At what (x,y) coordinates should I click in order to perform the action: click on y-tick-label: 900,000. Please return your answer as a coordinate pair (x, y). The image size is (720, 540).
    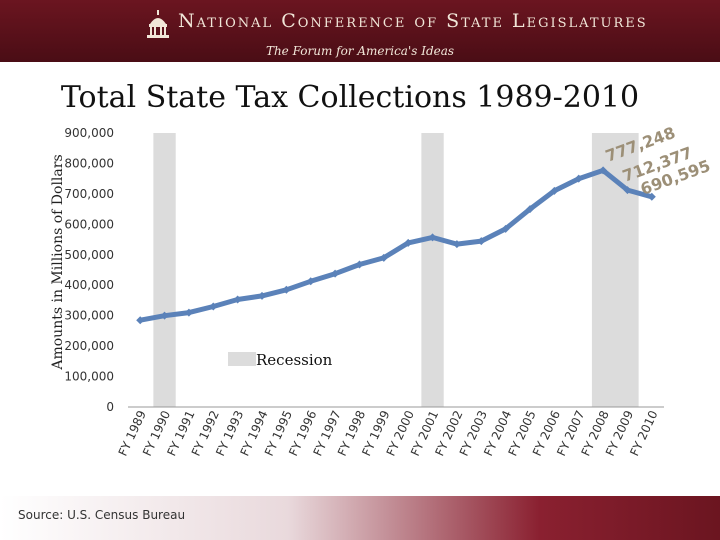
    Looking at the image, I should click on (89, 133).